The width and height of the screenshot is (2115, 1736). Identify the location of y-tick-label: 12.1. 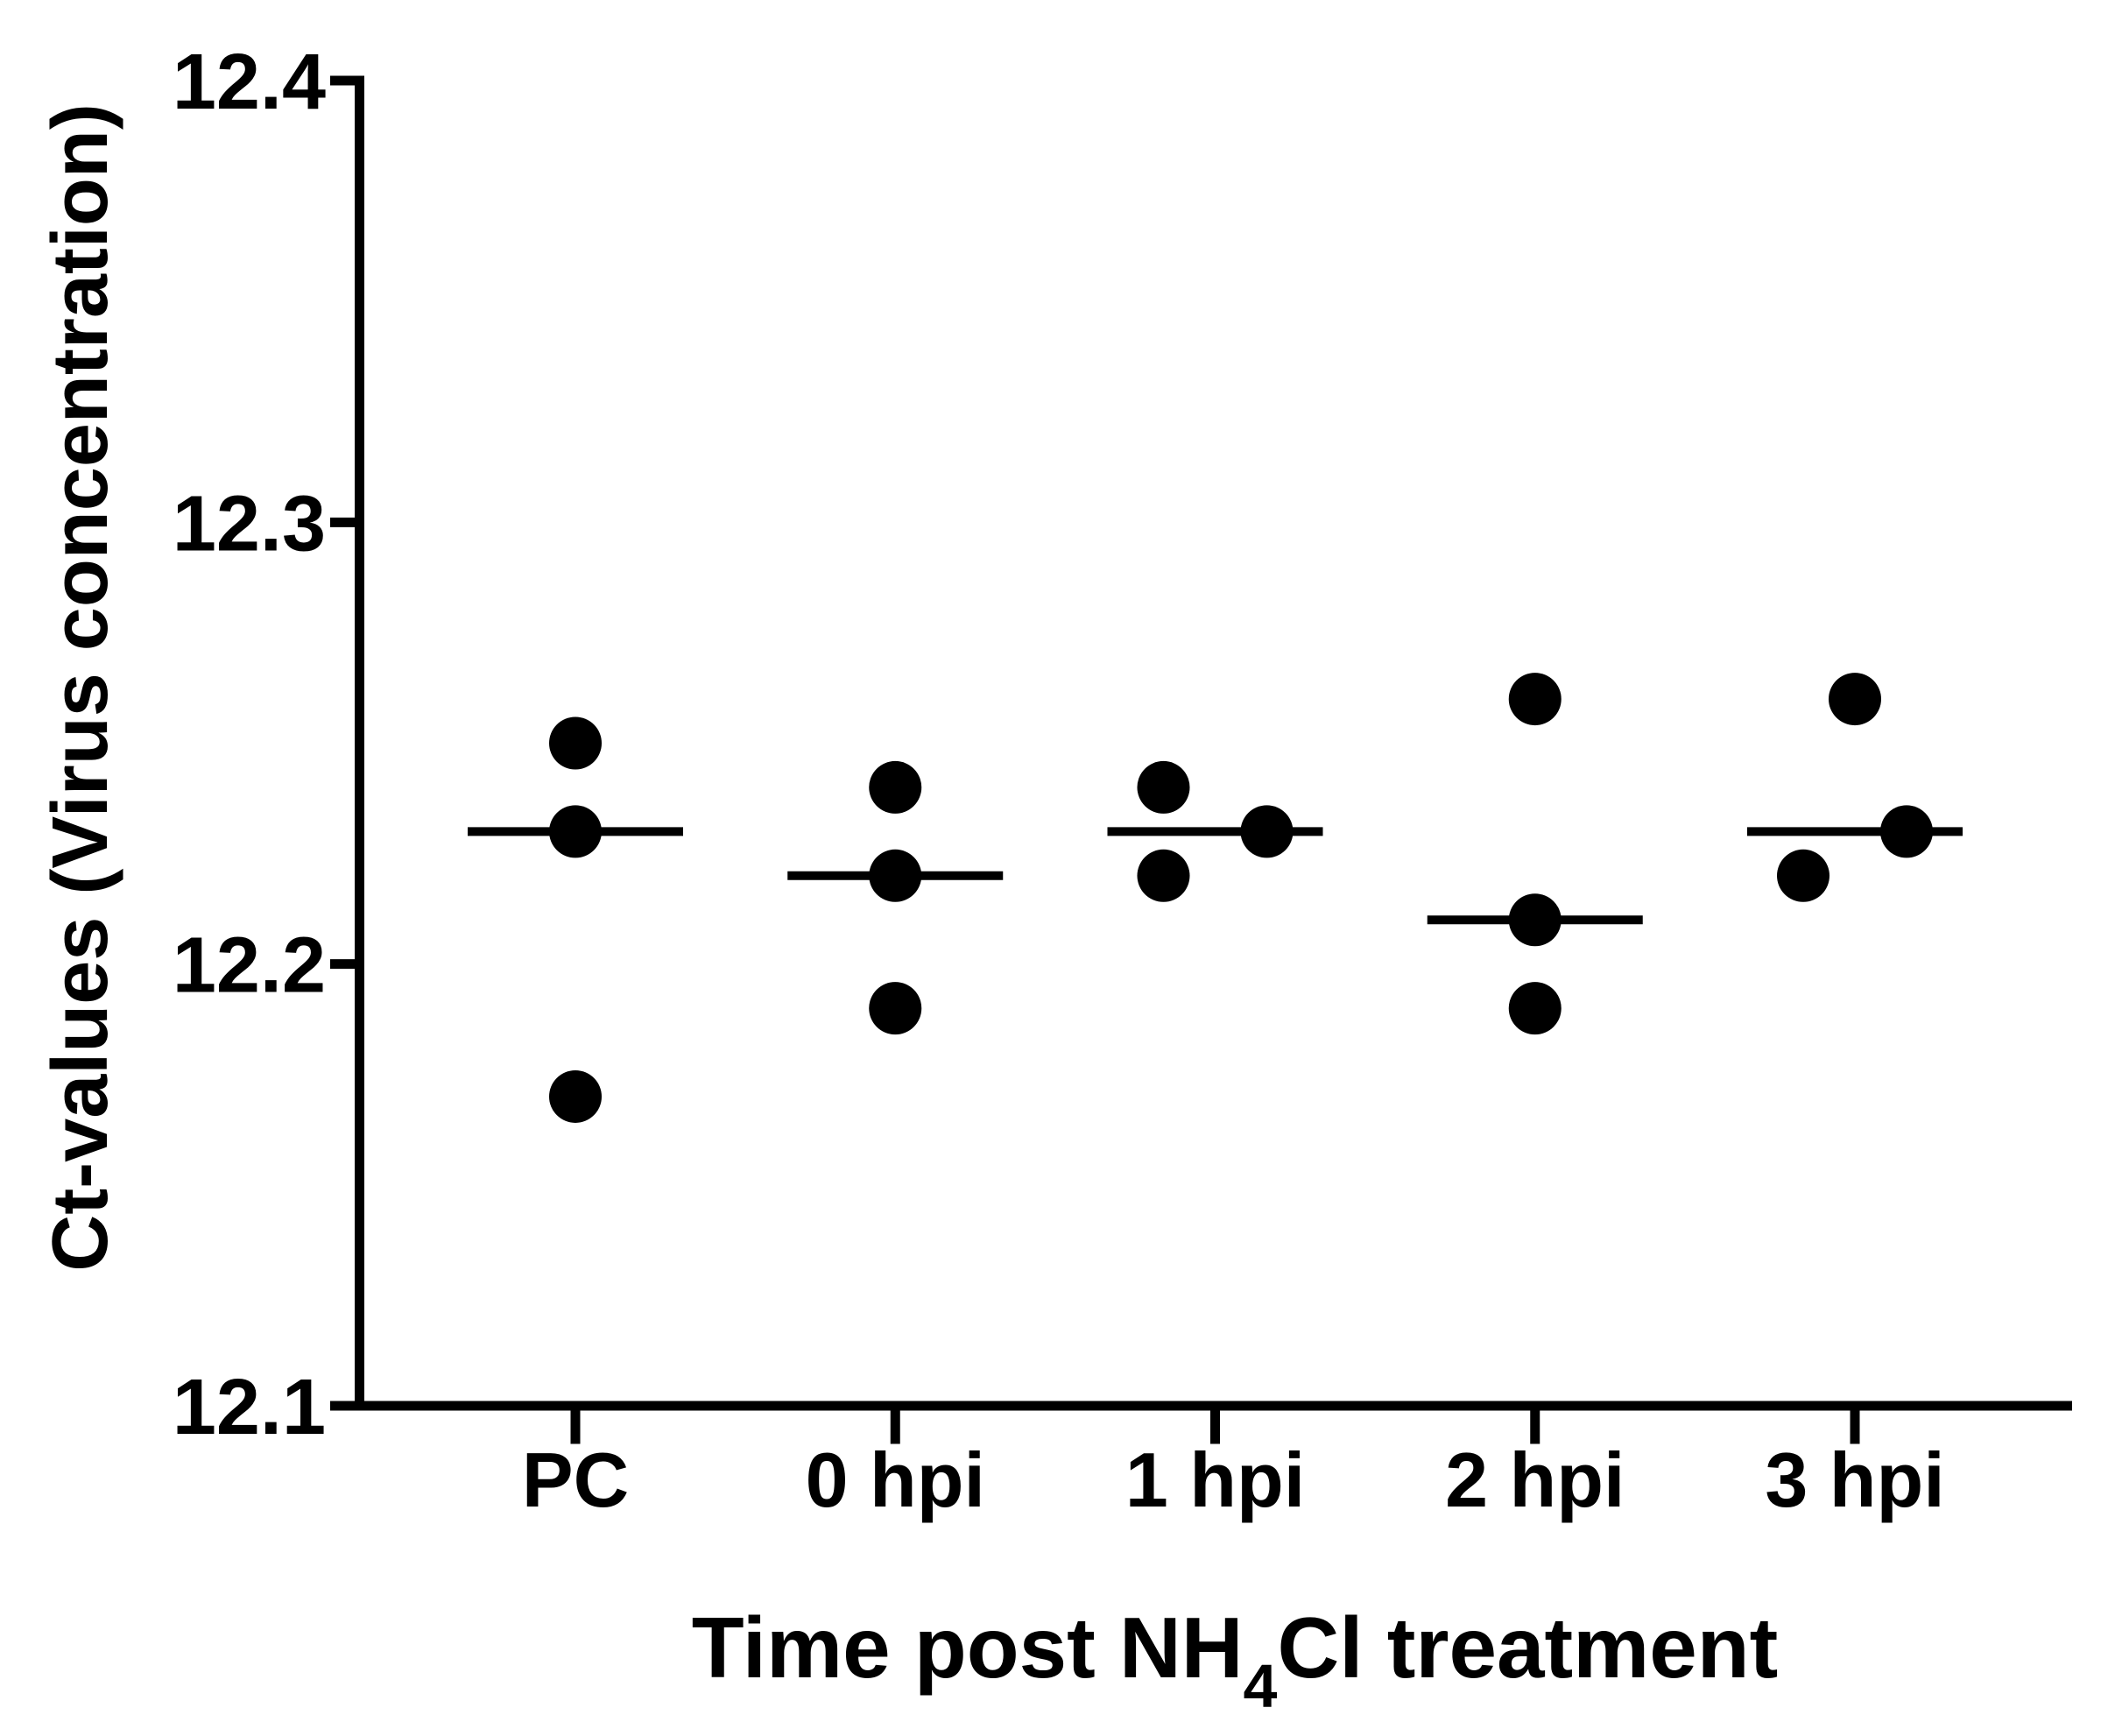
(249, 1407).